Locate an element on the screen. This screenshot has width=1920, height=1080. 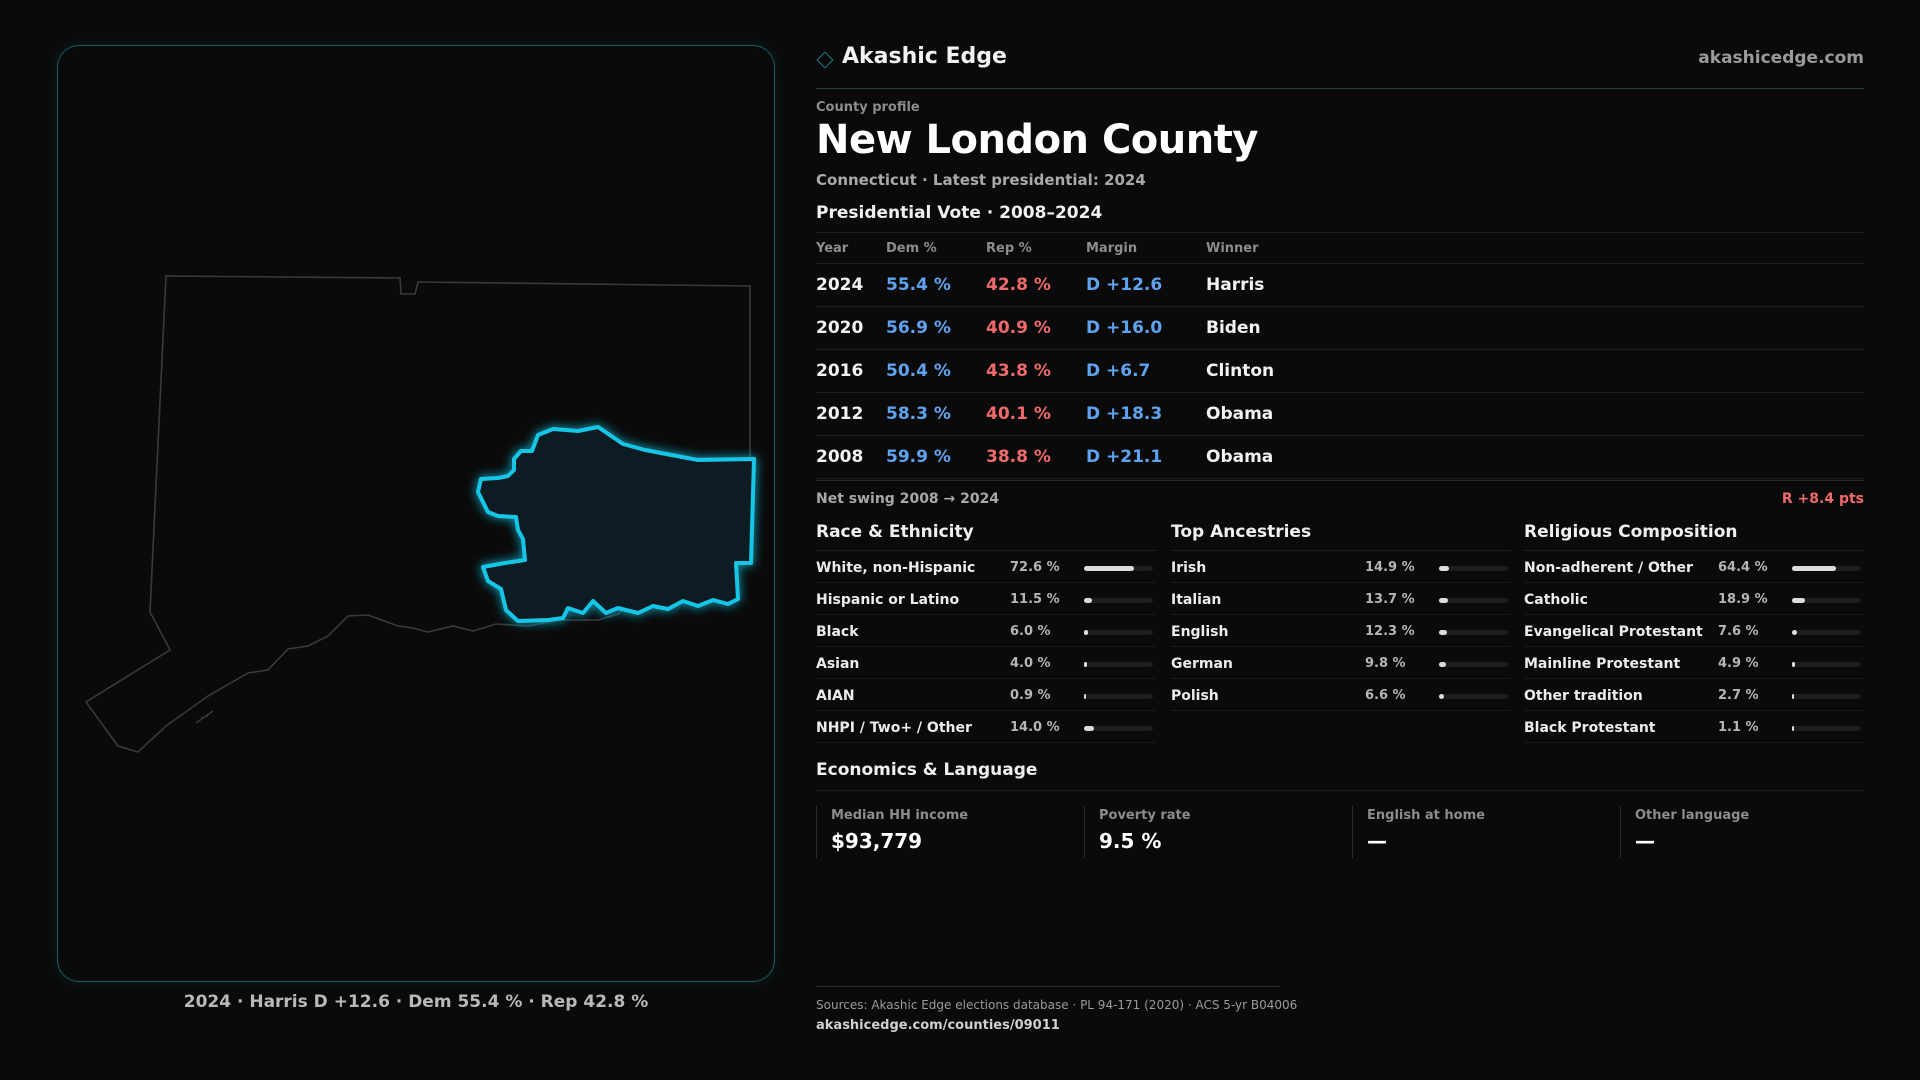
item-label: Evangelical Protestant is located at coordinates (1613, 632).